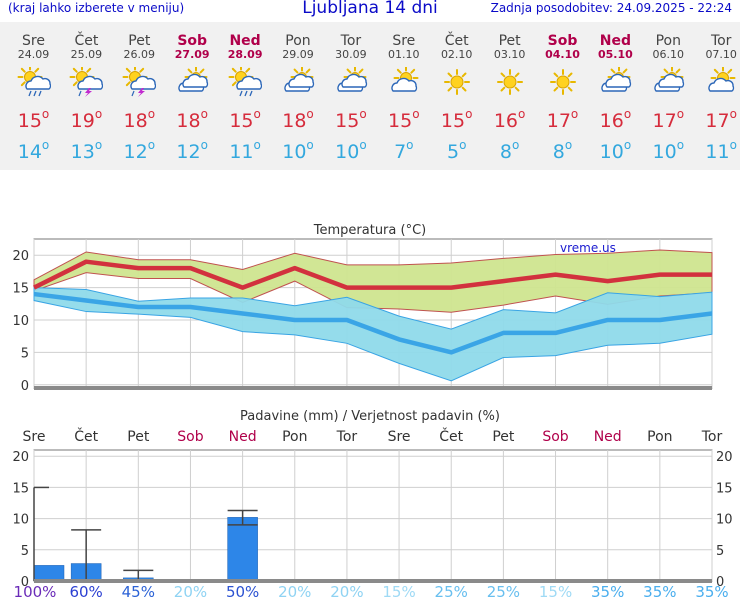  Describe the element at coordinates (351, 41) in the screenshot. I see `day-name: Tor` at that location.